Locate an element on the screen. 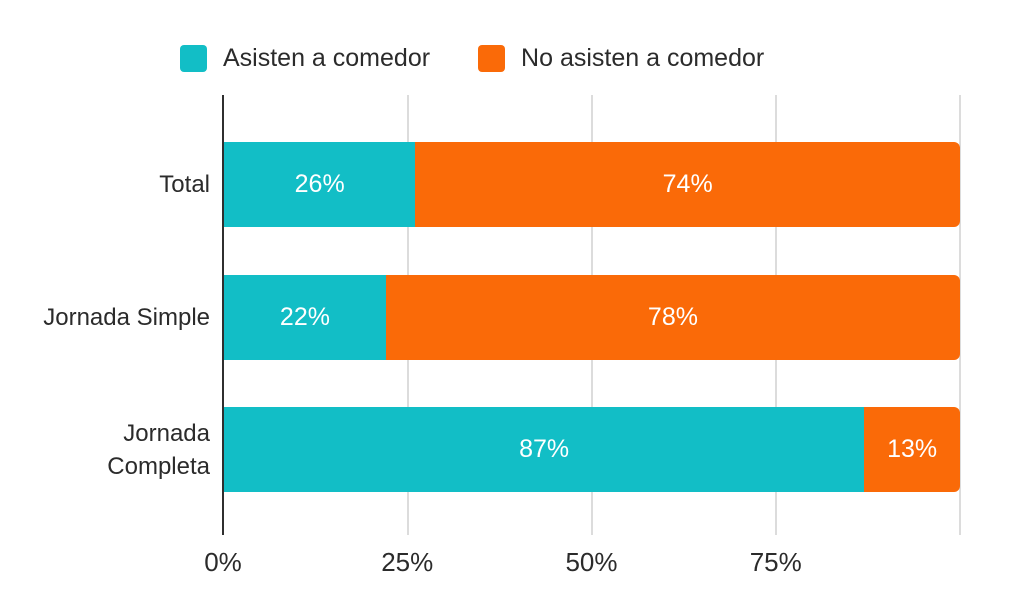 This screenshot has height=608, width=1024. legend: Asisten a comedor No asisten a comedor is located at coordinates (472, 58).